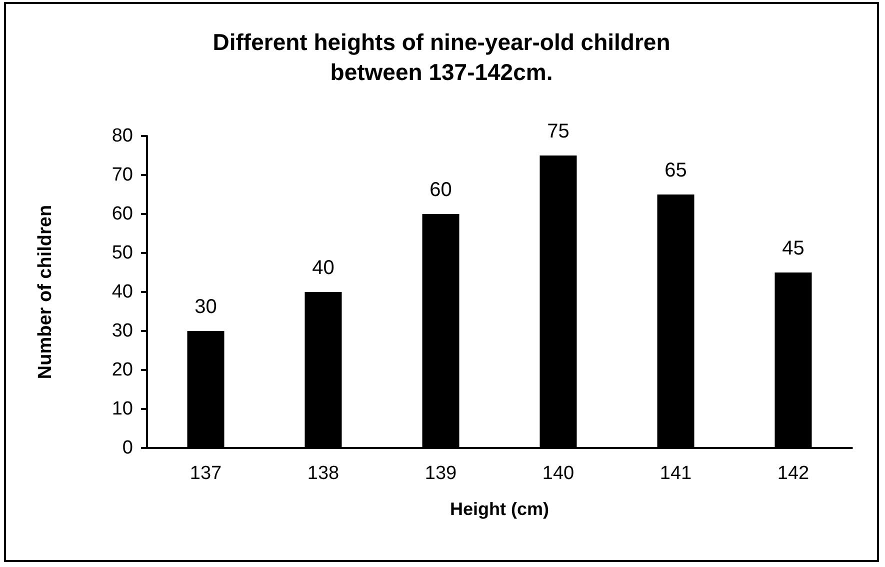 The height and width of the screenshot is (567, 885). Describe the element at coordinates (441, 190) in the screenshot. I see `data-label: 60` at that location.